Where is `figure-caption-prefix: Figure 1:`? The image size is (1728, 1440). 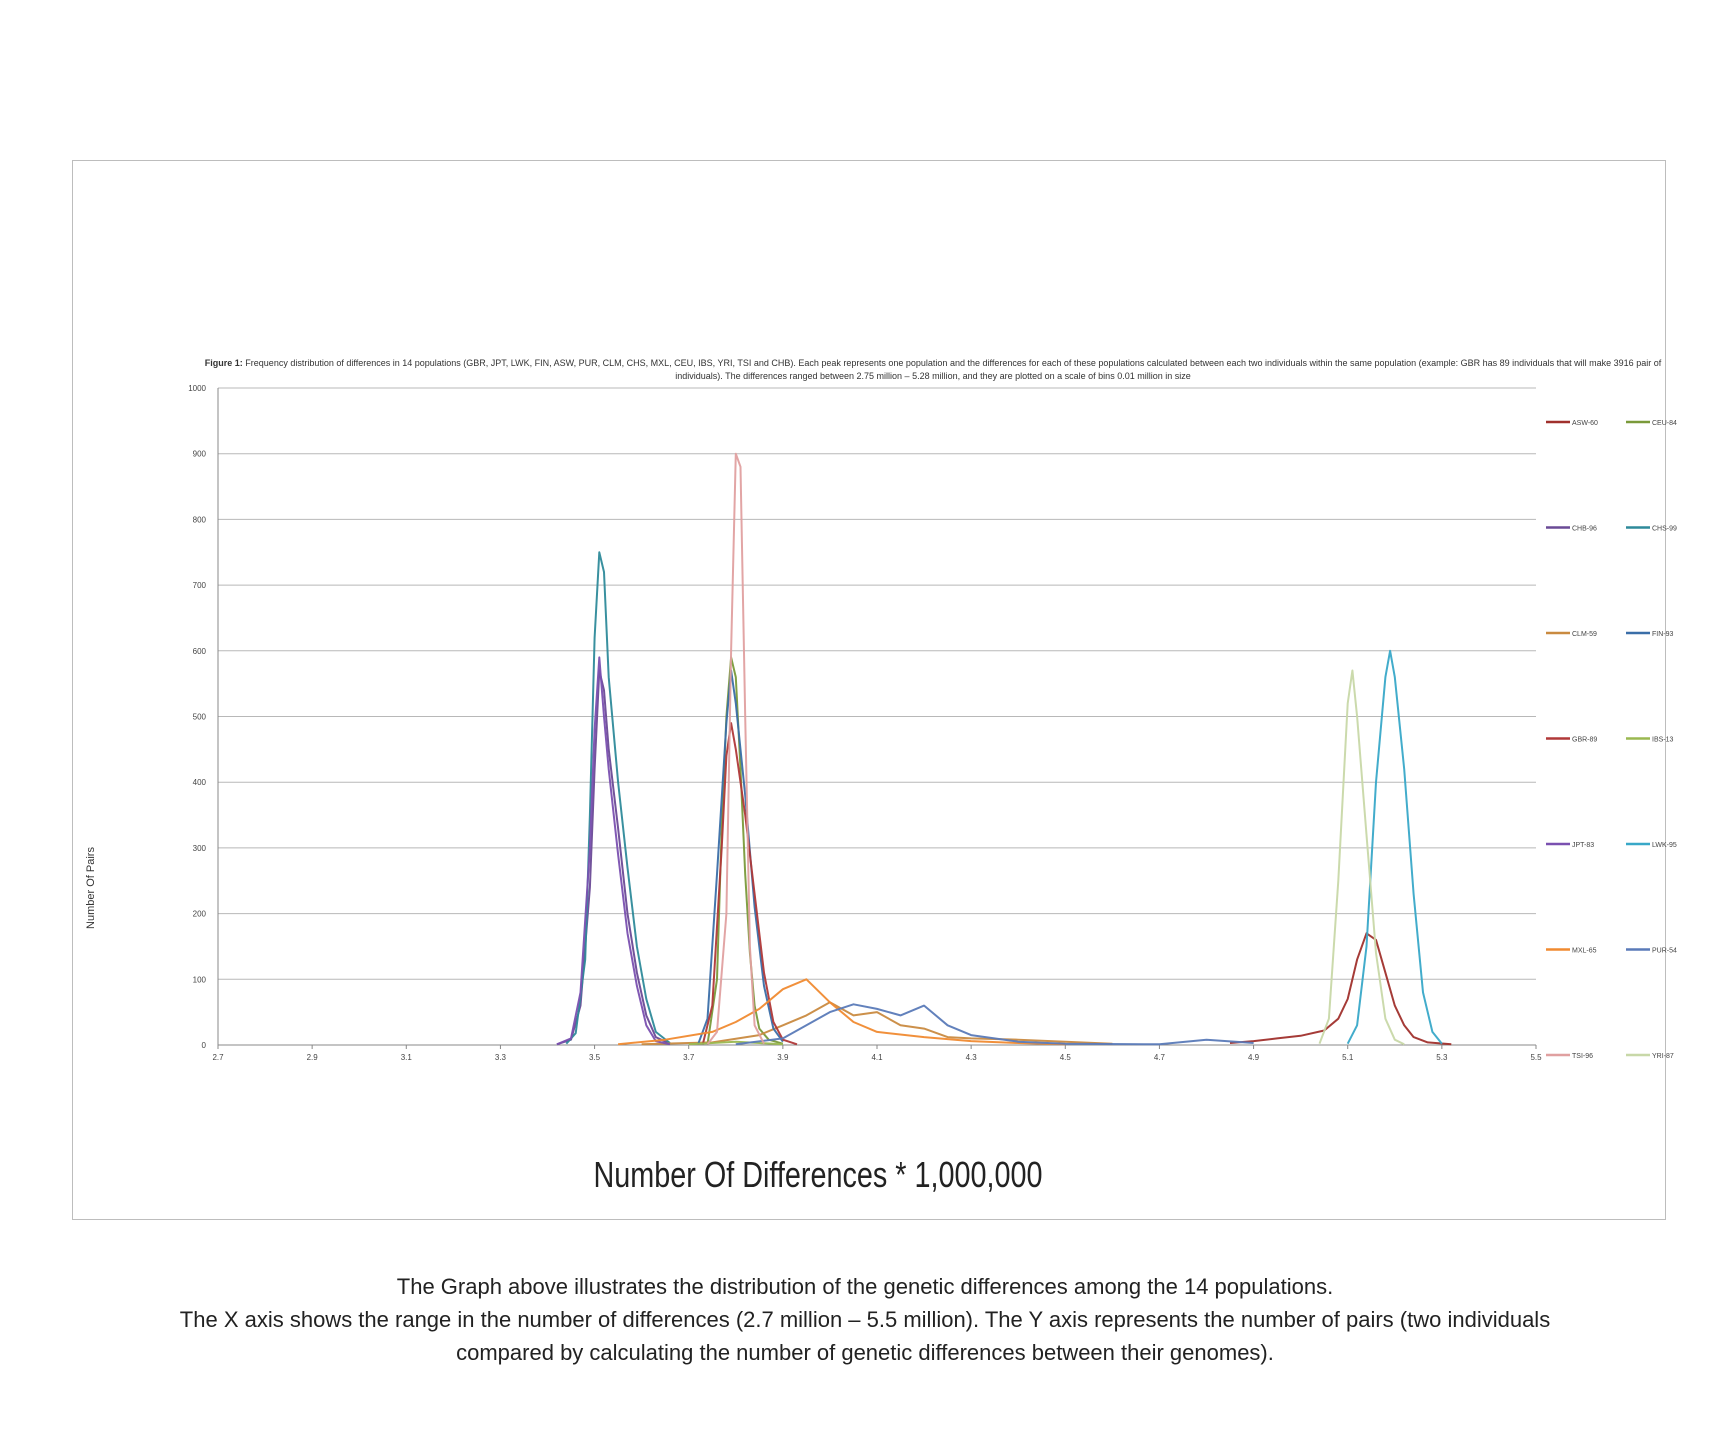 figure-caption-prefix: Figure 1: is located at coordinates (223, 363).